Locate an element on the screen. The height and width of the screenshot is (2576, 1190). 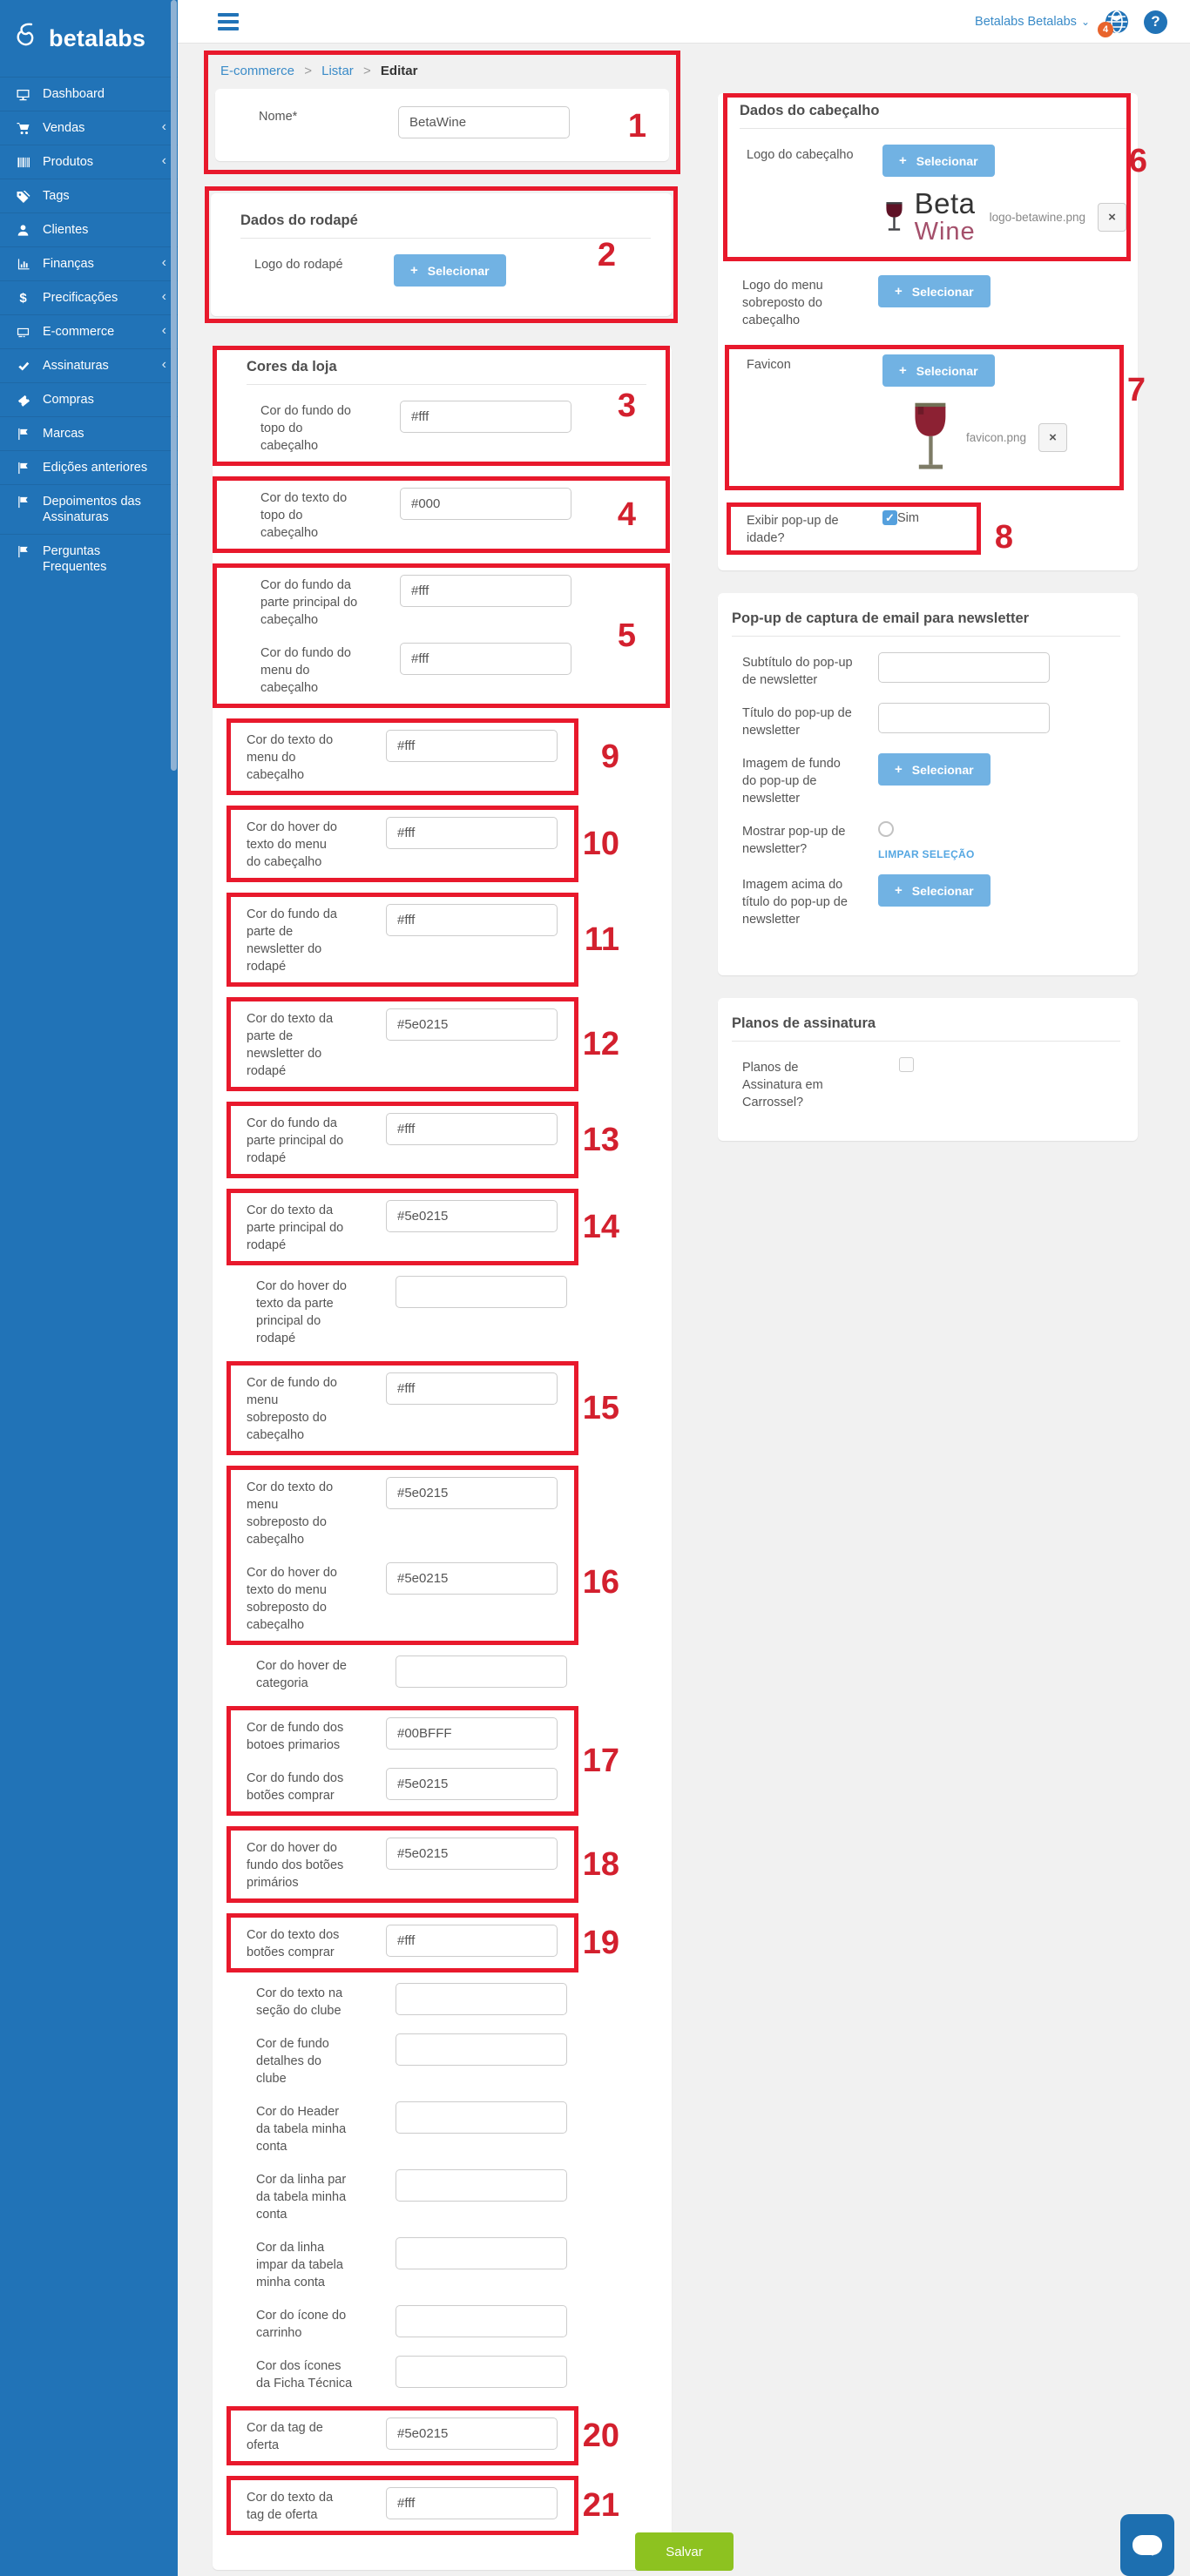
menu-toggle-button is located at coordinates (228, 21).